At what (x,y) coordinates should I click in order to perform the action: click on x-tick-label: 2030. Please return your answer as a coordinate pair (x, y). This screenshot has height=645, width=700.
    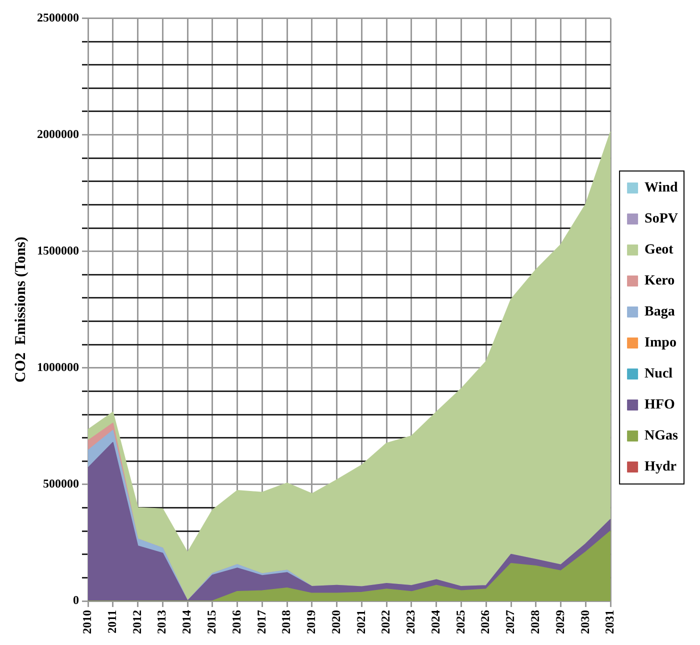
    Looking at the image, I should click on (585, 622).